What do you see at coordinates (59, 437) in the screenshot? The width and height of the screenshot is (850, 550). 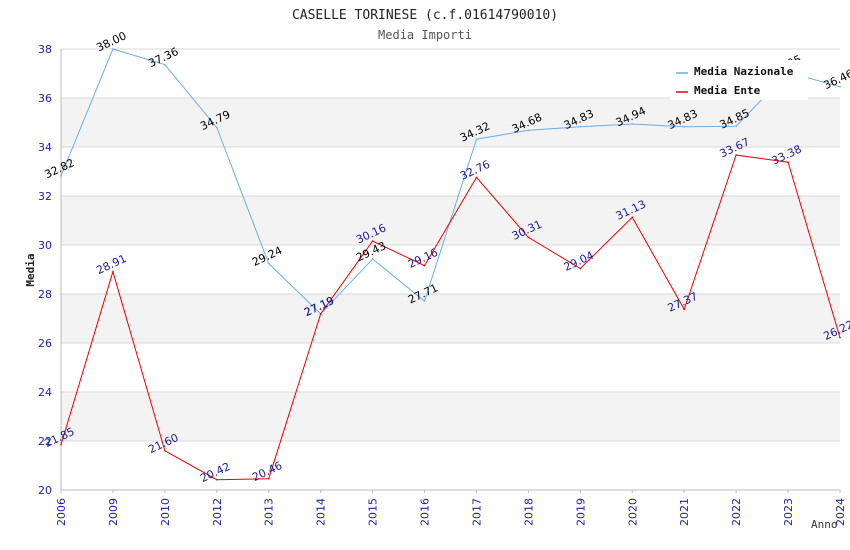 I see `data-label: 21.85` at bounding box center [59, 437].